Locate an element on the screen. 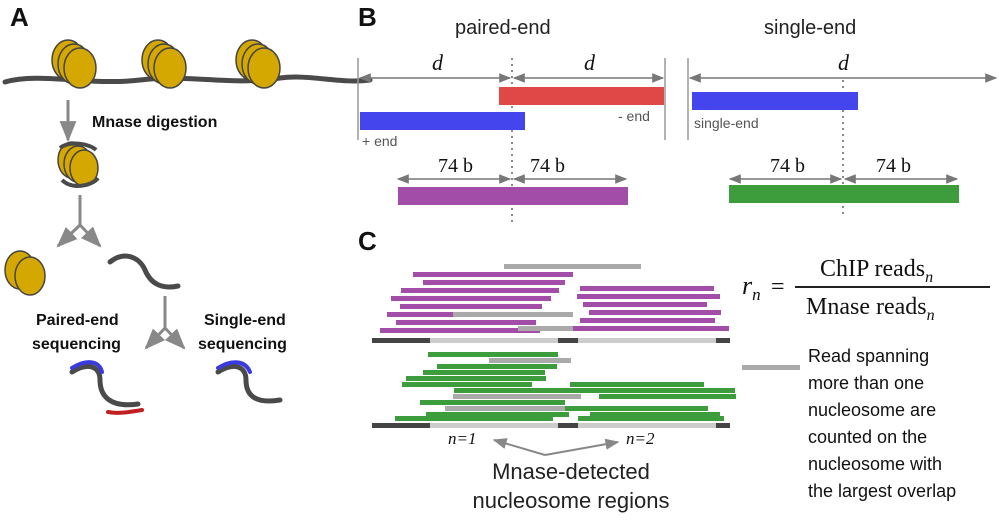 The height and width of the screenshot is (522, 999). panel-c-label: C is located at coordinates (367, 241).